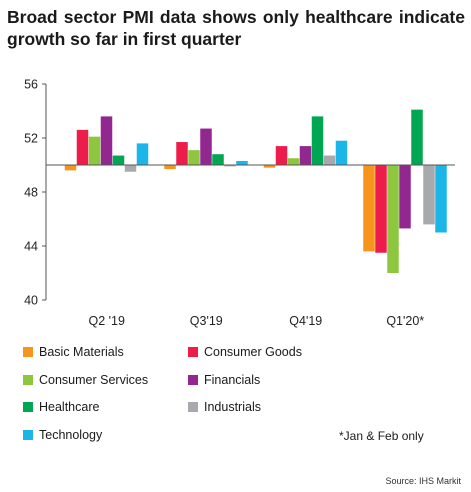  What do you see at coordinates (232, 379) in the screenshot?
I see `legend-label: Financials` at bounding box center [232, 379].